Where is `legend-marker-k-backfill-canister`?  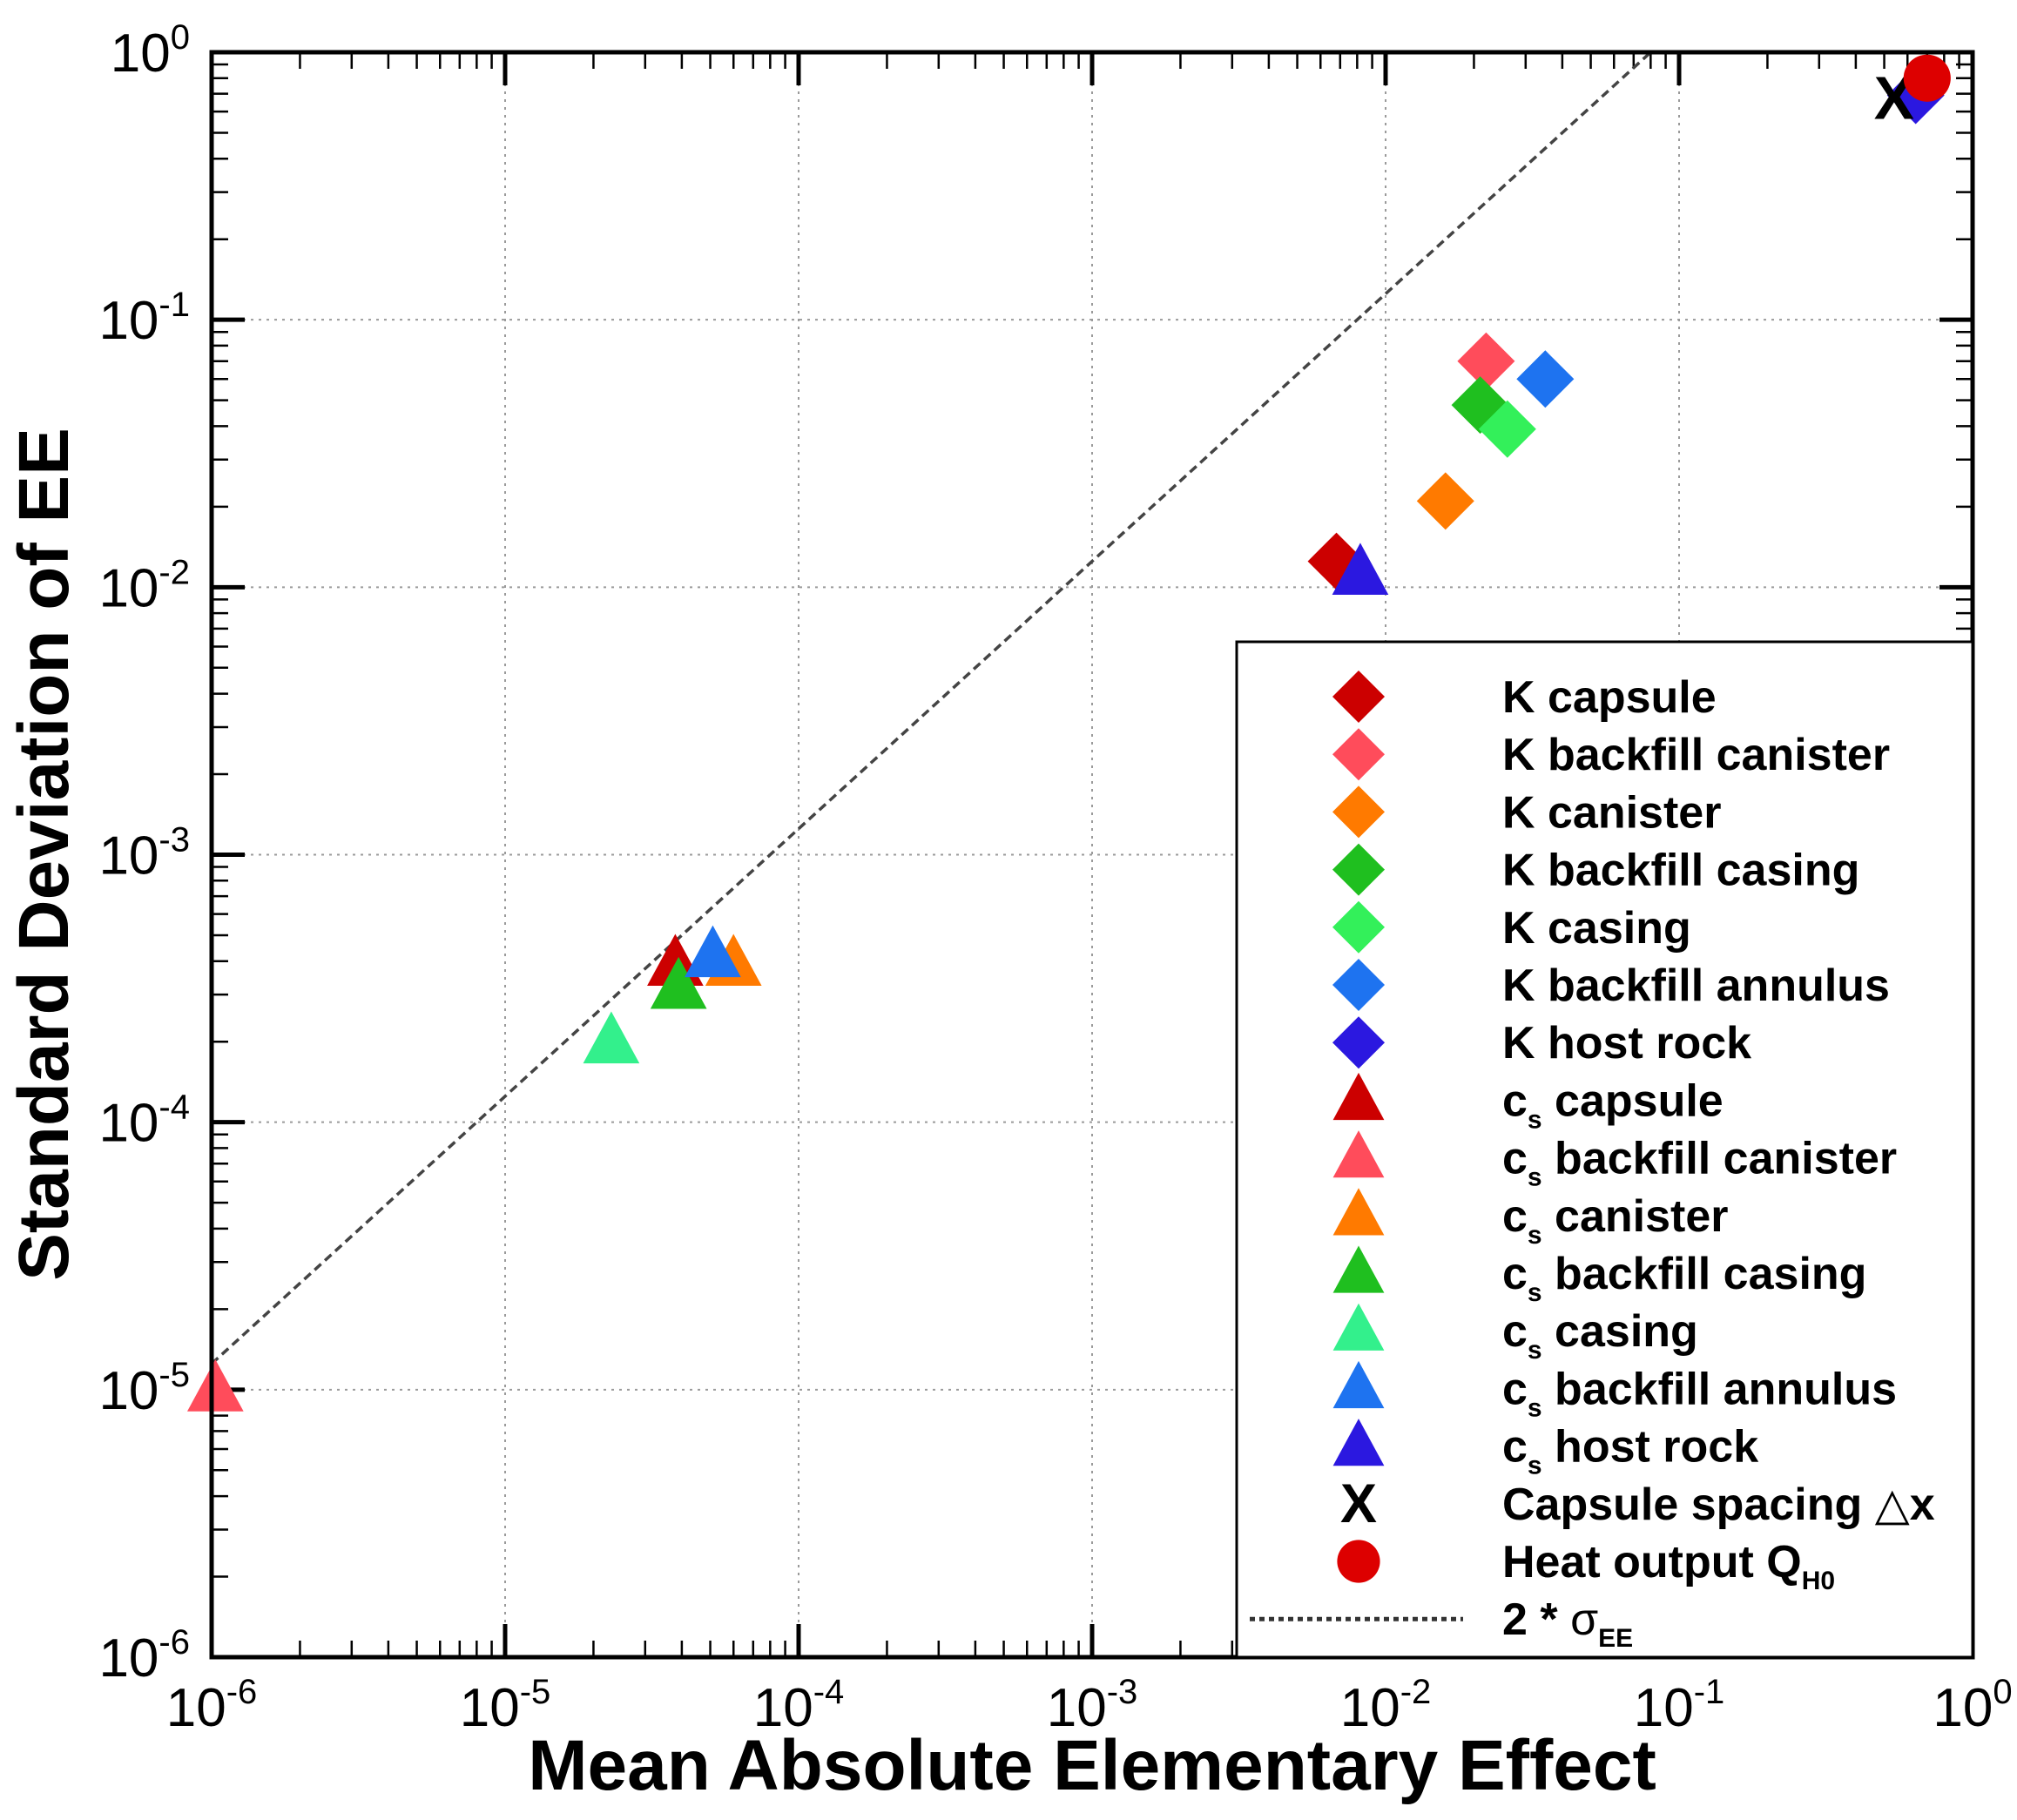 legend-marker-k-backfill-canister is located at coordinates (1358, 754).